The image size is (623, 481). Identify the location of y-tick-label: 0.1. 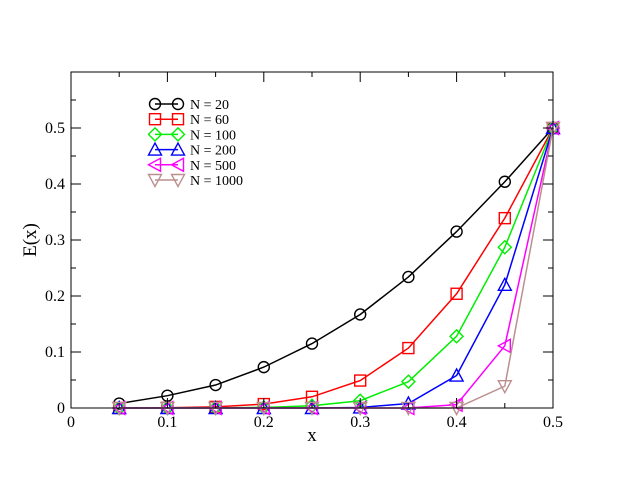
(55, 352).